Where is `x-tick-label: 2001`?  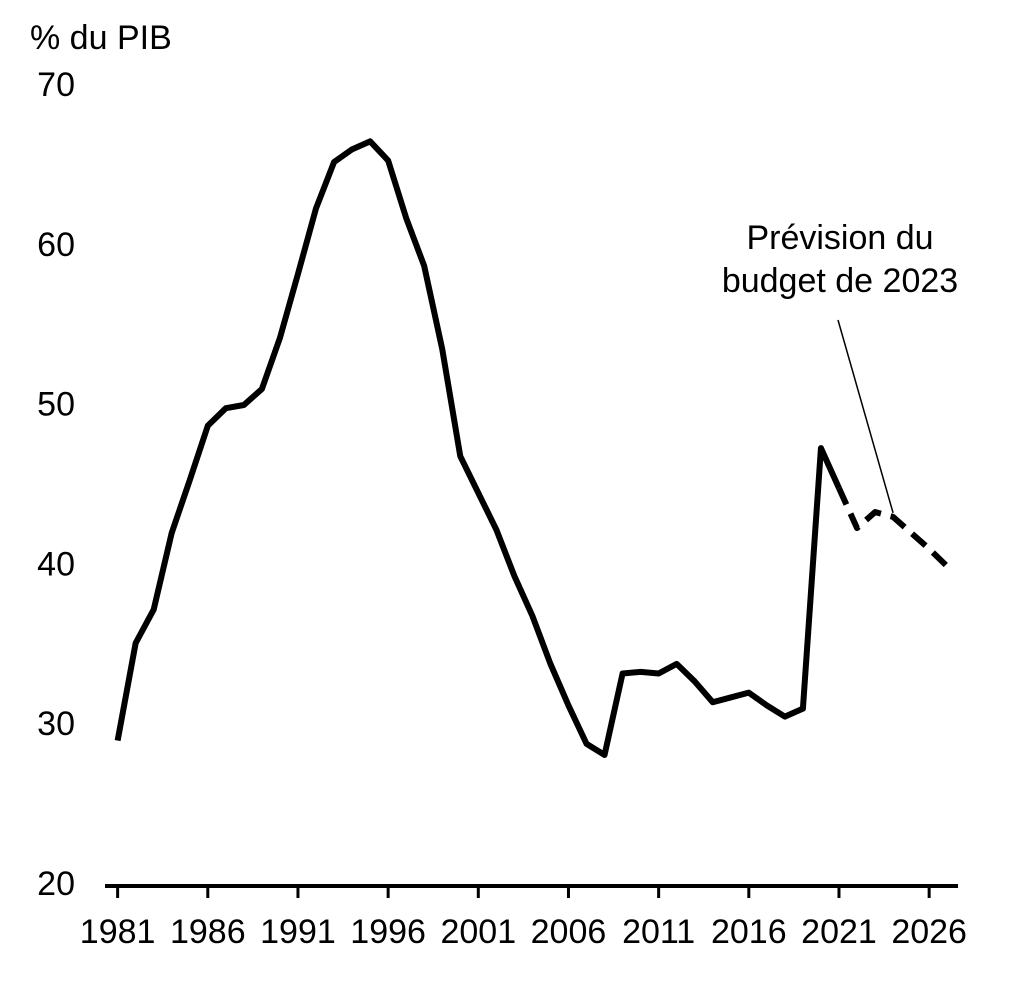
x-tick-label: 2001 is located at coordinates (478, 932).